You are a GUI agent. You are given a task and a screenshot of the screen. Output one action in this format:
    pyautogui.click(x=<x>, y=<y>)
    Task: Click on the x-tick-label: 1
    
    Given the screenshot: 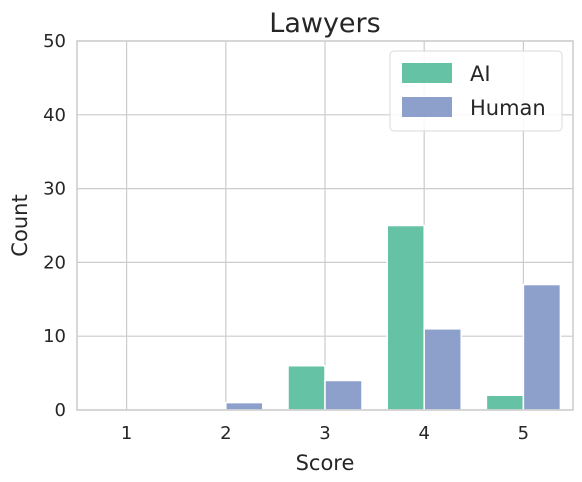 What is the action you would take?
    pyautogui.click(x=126, y=433)
    